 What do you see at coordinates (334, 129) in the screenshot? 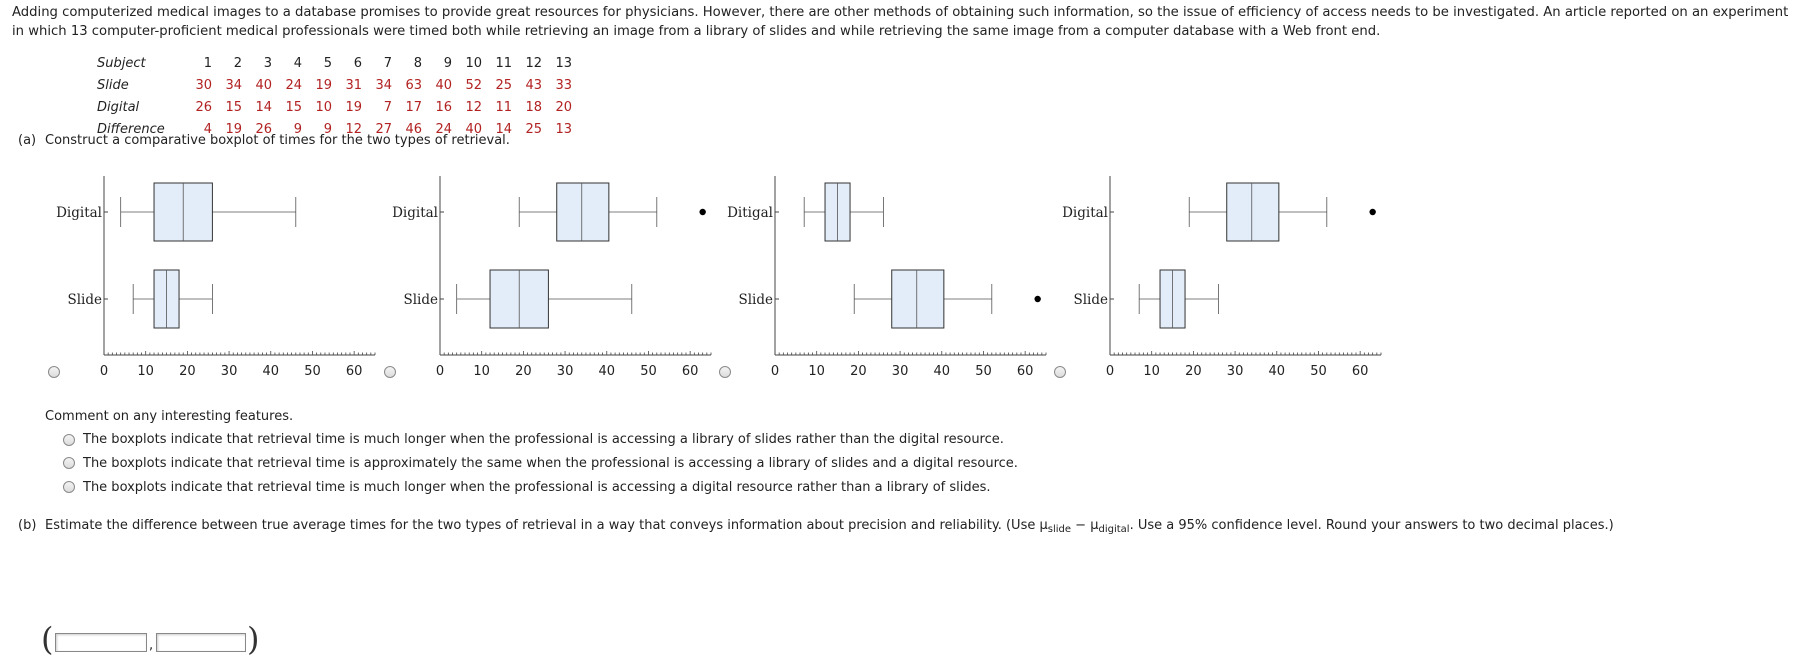
I see `table-row-difference: Difference 4 19 26 9 9 12 27 46 24 40 14 25 13` at bounding box center [334, 129].